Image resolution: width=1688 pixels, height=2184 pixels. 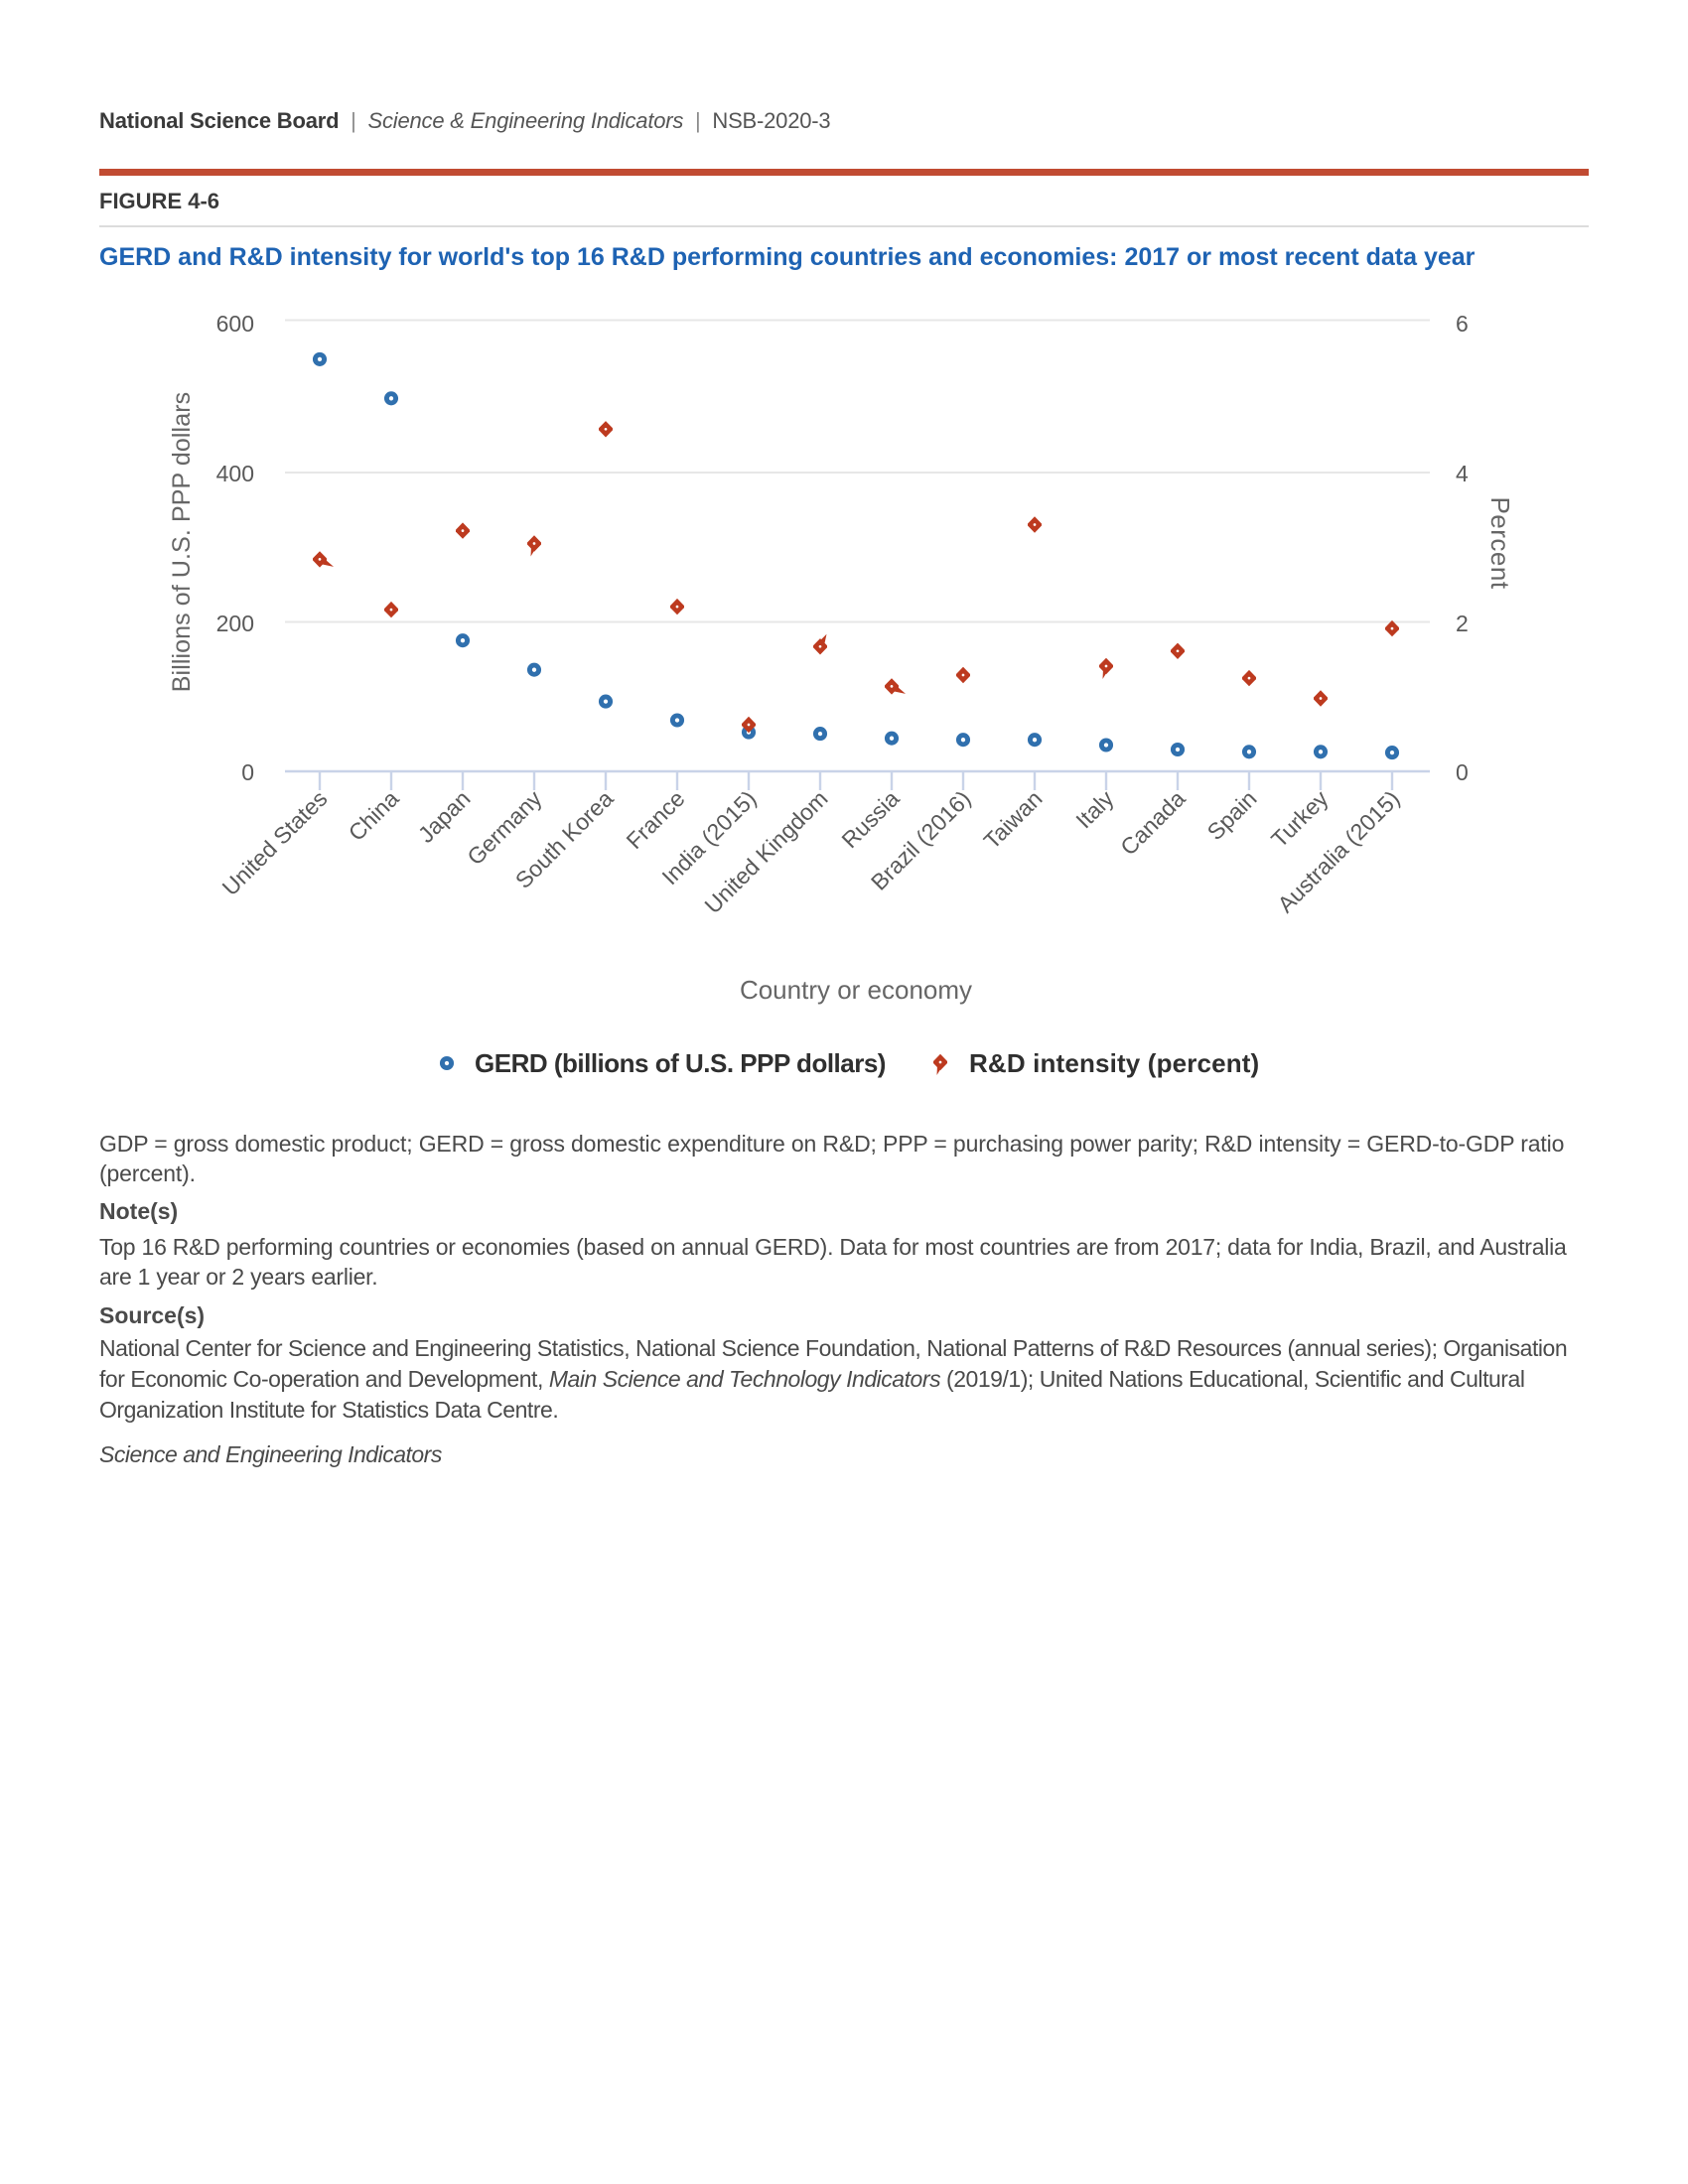 What do you see at coordinates (1462, 623) in the screenshot?
I see `svg-text: 2` at bounding box center [1462, 623].